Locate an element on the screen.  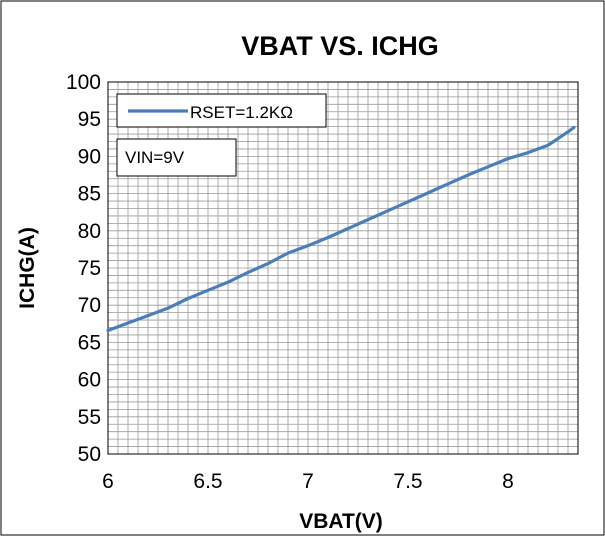
y-tick-label: 75 is located at coordinates (89, 268).